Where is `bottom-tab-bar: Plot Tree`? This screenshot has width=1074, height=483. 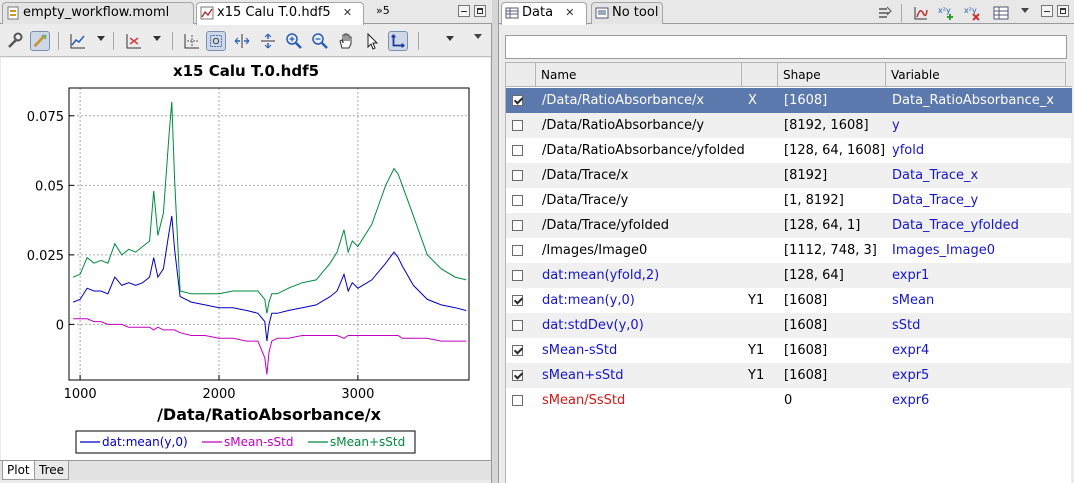 bottom-tab-bar: Plot Tree is located at coordinates (245, 470).